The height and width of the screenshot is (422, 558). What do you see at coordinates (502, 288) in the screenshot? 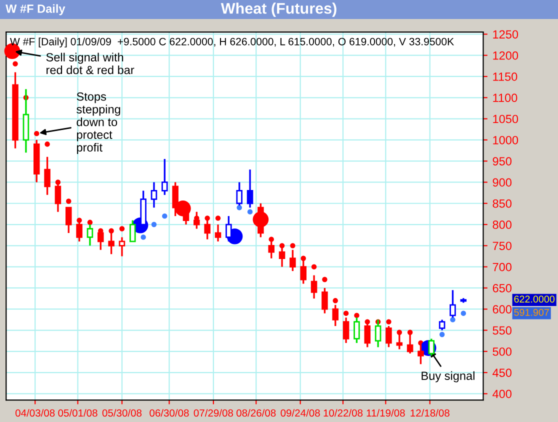
I see `y-tick-label: 650` at bounding box center [502, 288].